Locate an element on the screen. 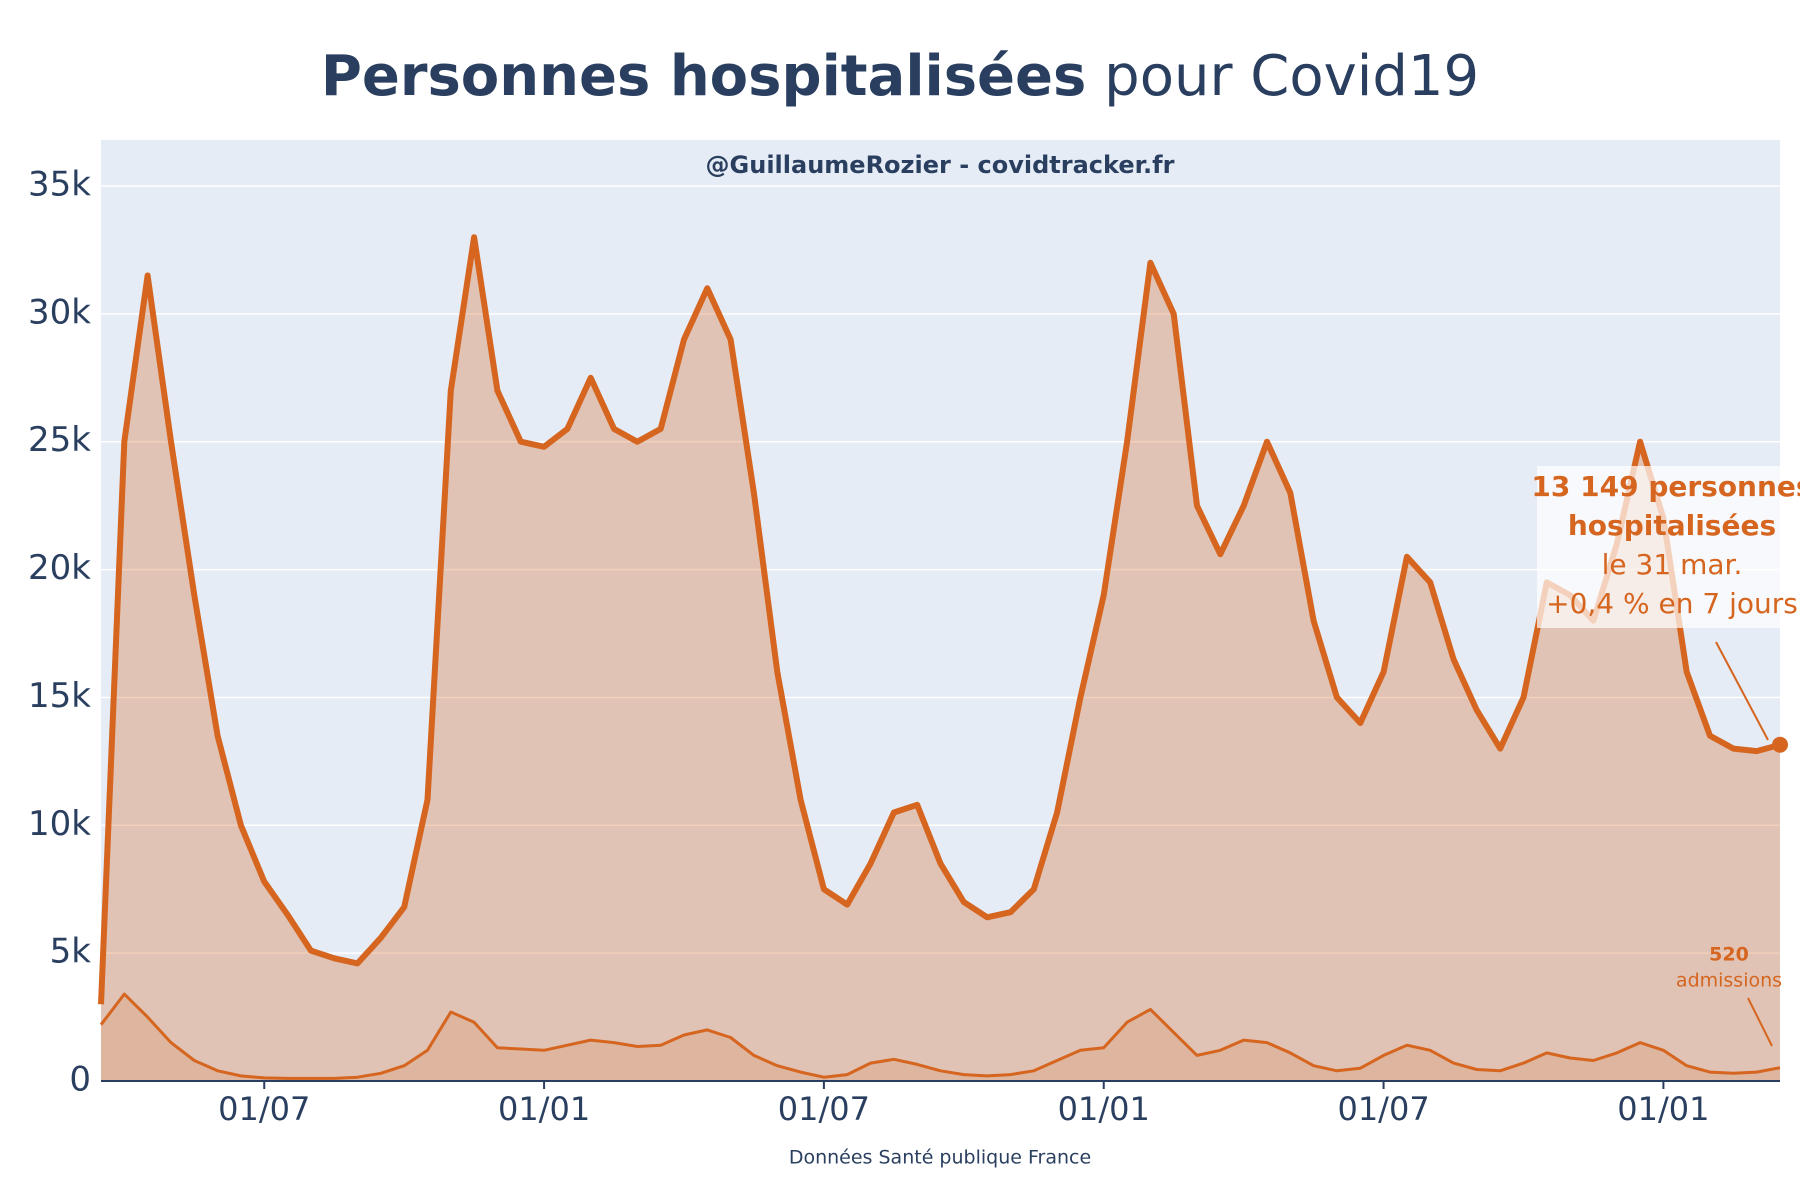 This screenshot has width=1800, height=1200. source: Données Santé publique France is located at coordinates (940, 1158).